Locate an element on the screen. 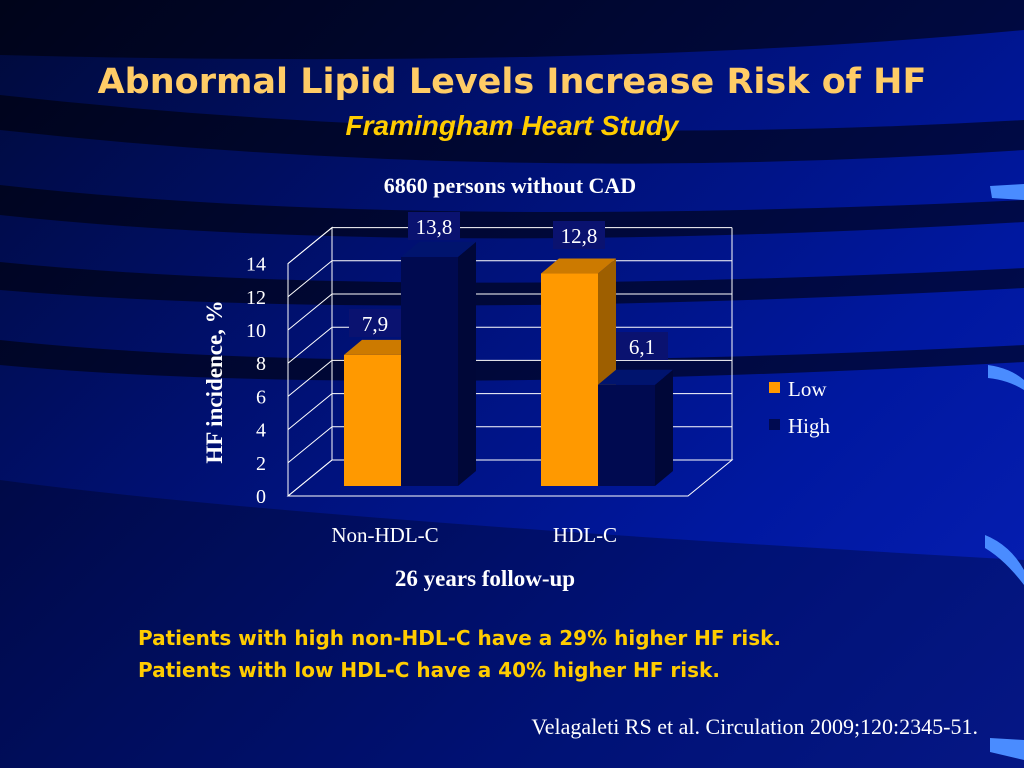 The width and height of the screenshot is (1024, 768). y-tick-label: 8 is located at coordinates (261, 364).